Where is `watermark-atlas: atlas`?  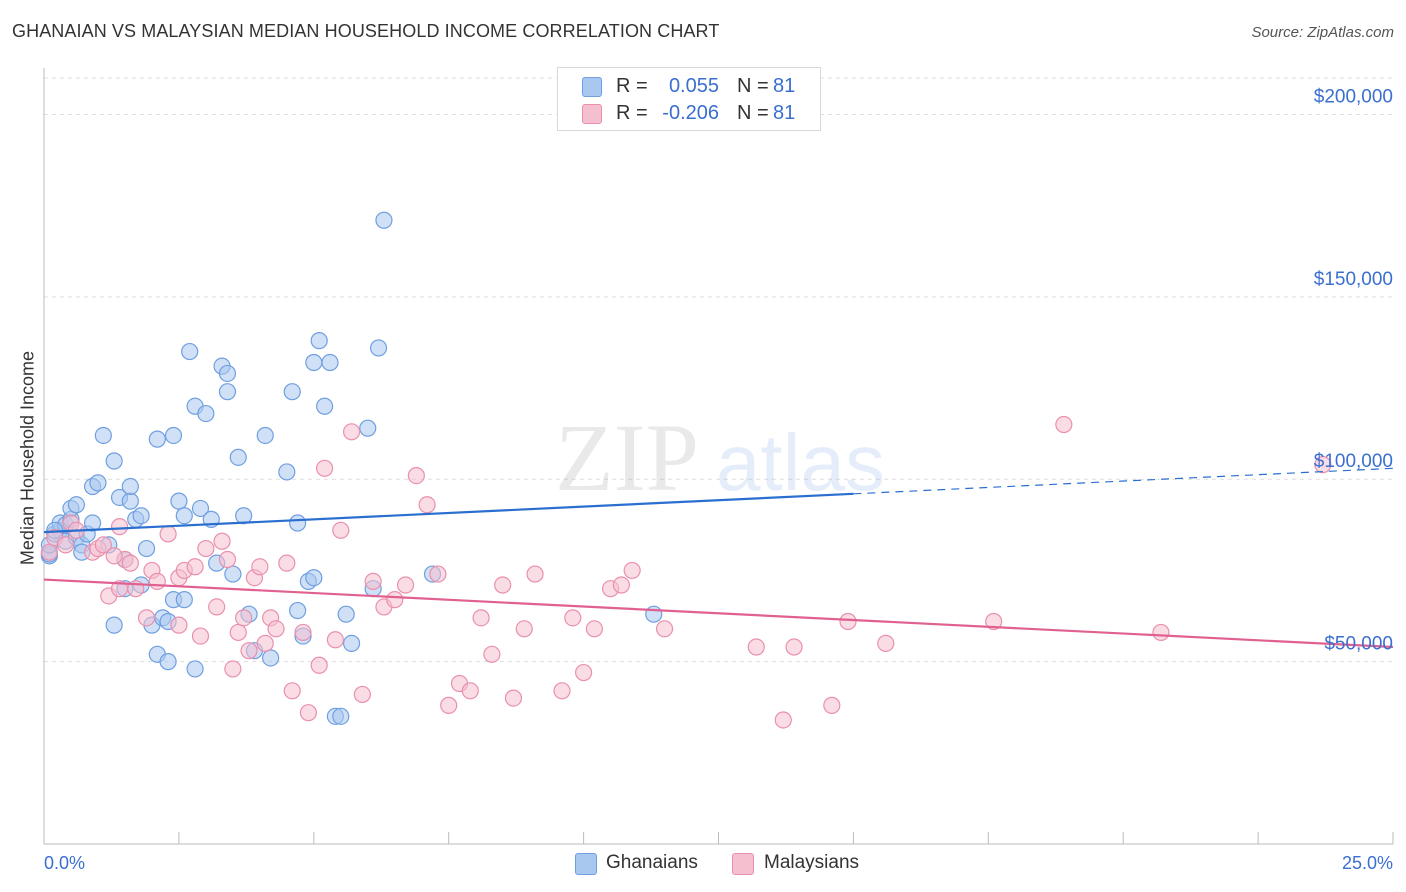 watermark-atlas: atlas is located at coordinates (800, 462).